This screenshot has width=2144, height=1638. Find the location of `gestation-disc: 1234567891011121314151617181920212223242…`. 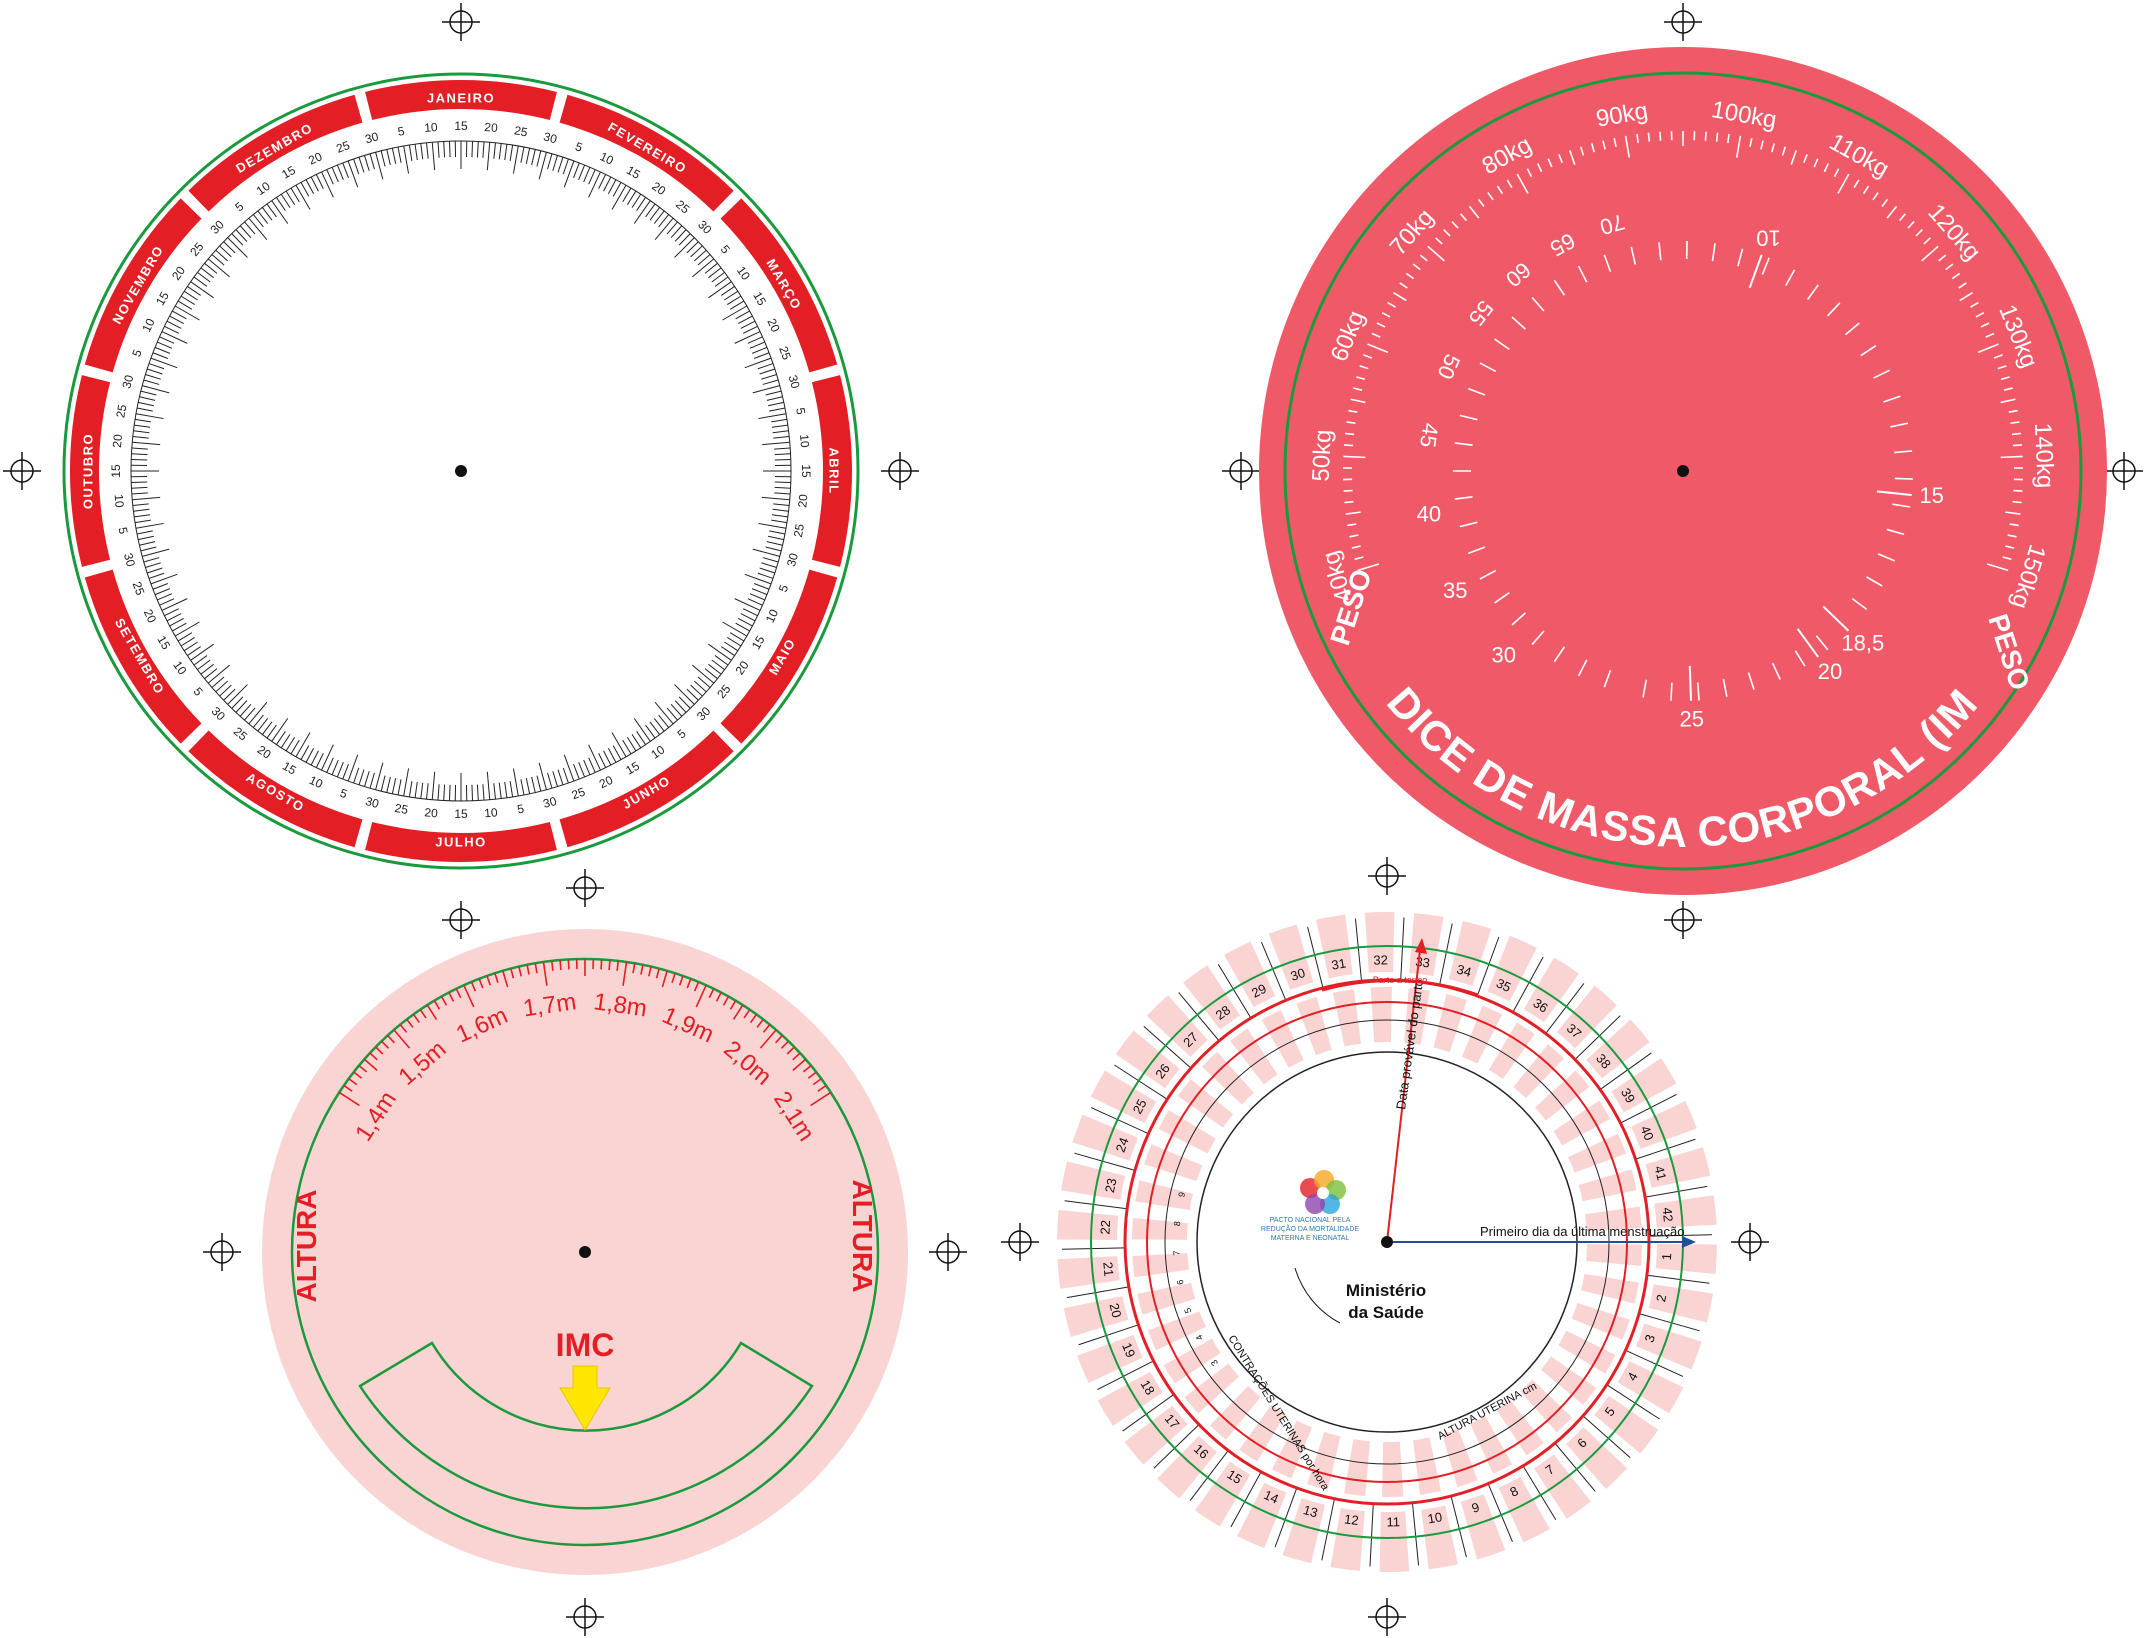

gestation-disc: 1234567891011121314151617181920212223242… is located at coordinates (1387, 1242).